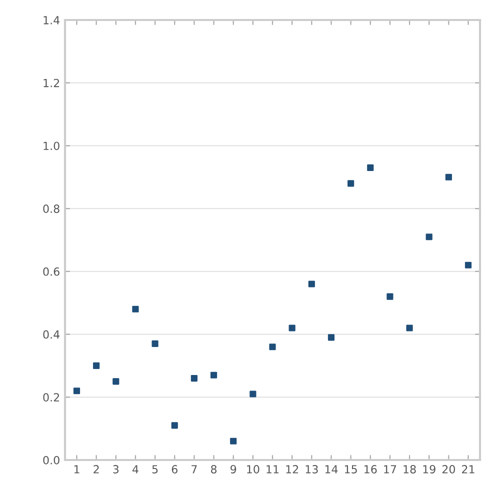 The height and width of the screenshot is (500, 500). I want to click on y-tick-label: 0.4, so click(51, 334).